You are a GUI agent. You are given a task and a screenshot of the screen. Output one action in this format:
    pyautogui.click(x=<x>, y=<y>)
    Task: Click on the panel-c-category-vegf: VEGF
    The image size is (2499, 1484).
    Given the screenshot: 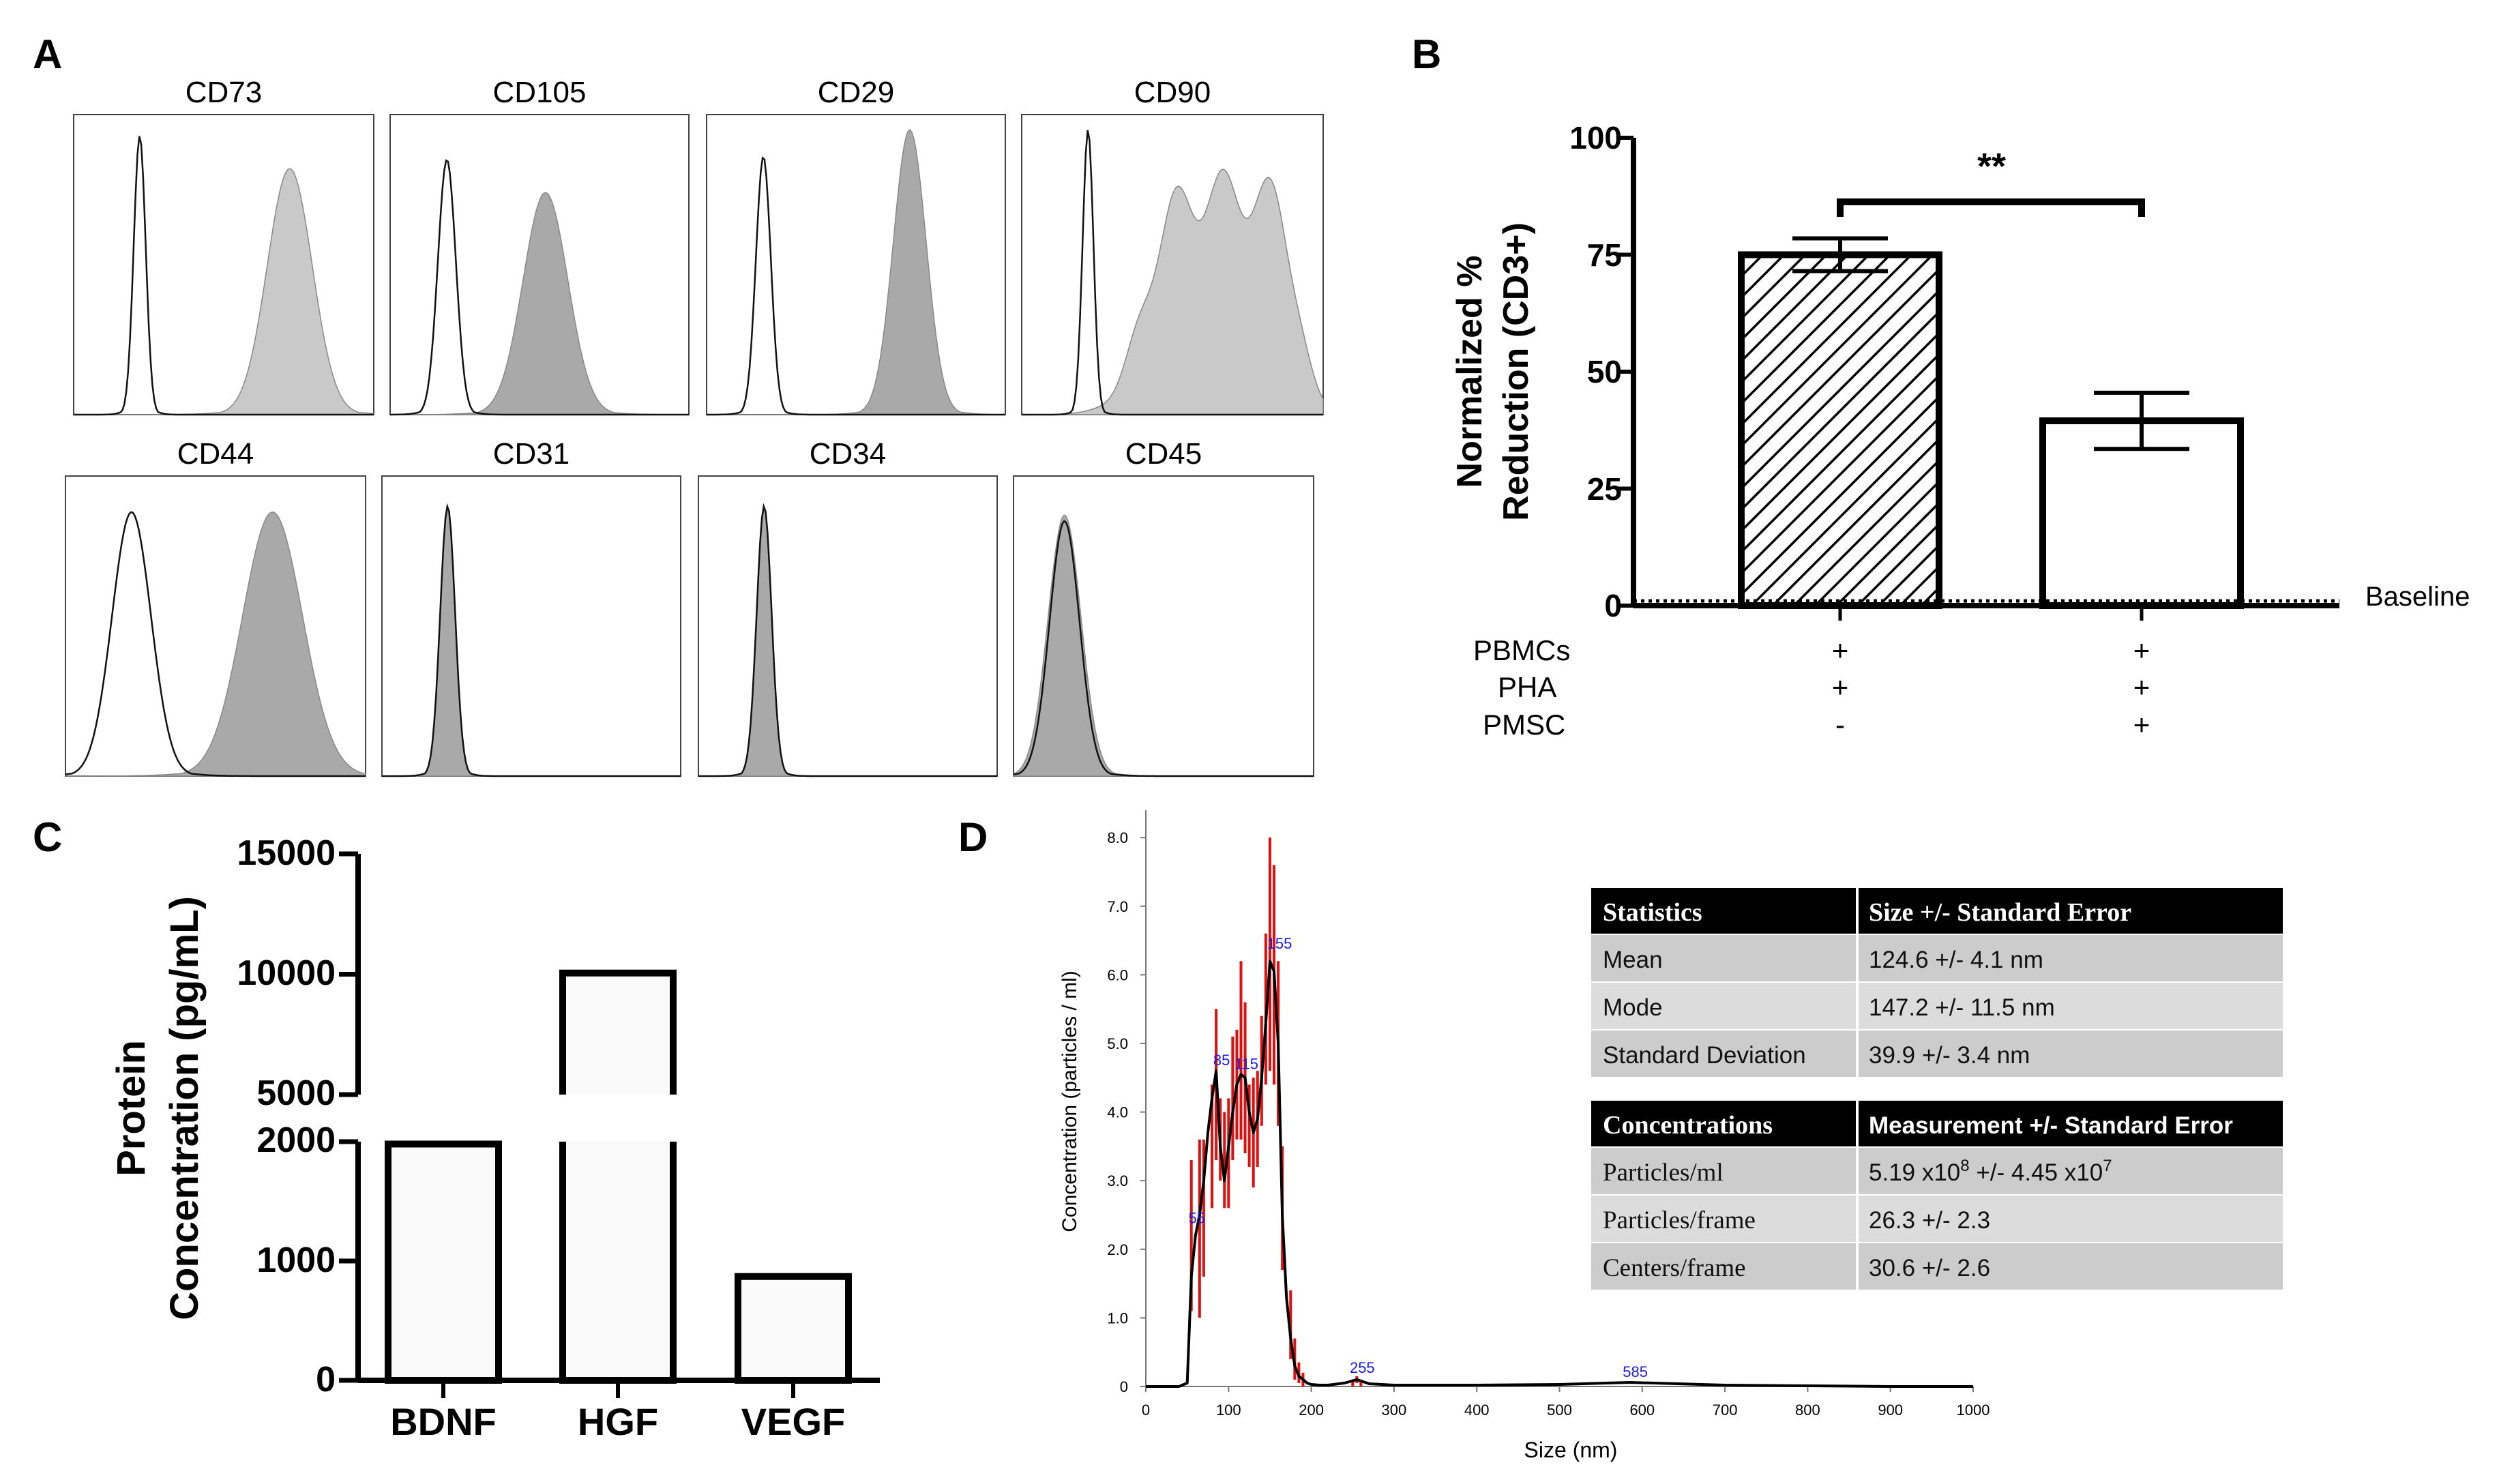 What is the action you would take?
    pyautogui.click(x=793, y=1421)
    